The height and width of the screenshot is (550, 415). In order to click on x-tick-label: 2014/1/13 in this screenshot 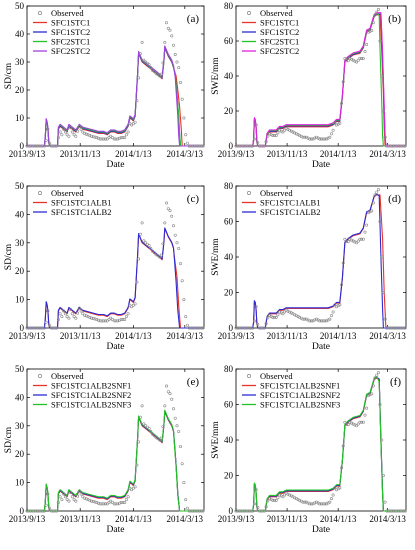, I will do `click(133, 336)`.